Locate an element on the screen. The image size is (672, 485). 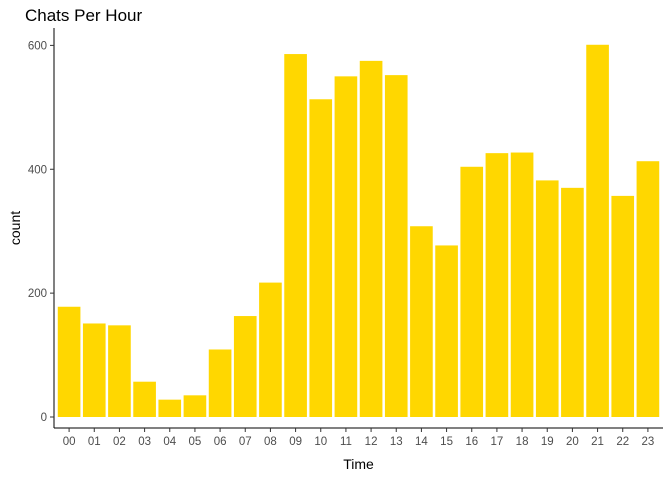
x-tick-label: 13 is located at coordinates (396, 442).